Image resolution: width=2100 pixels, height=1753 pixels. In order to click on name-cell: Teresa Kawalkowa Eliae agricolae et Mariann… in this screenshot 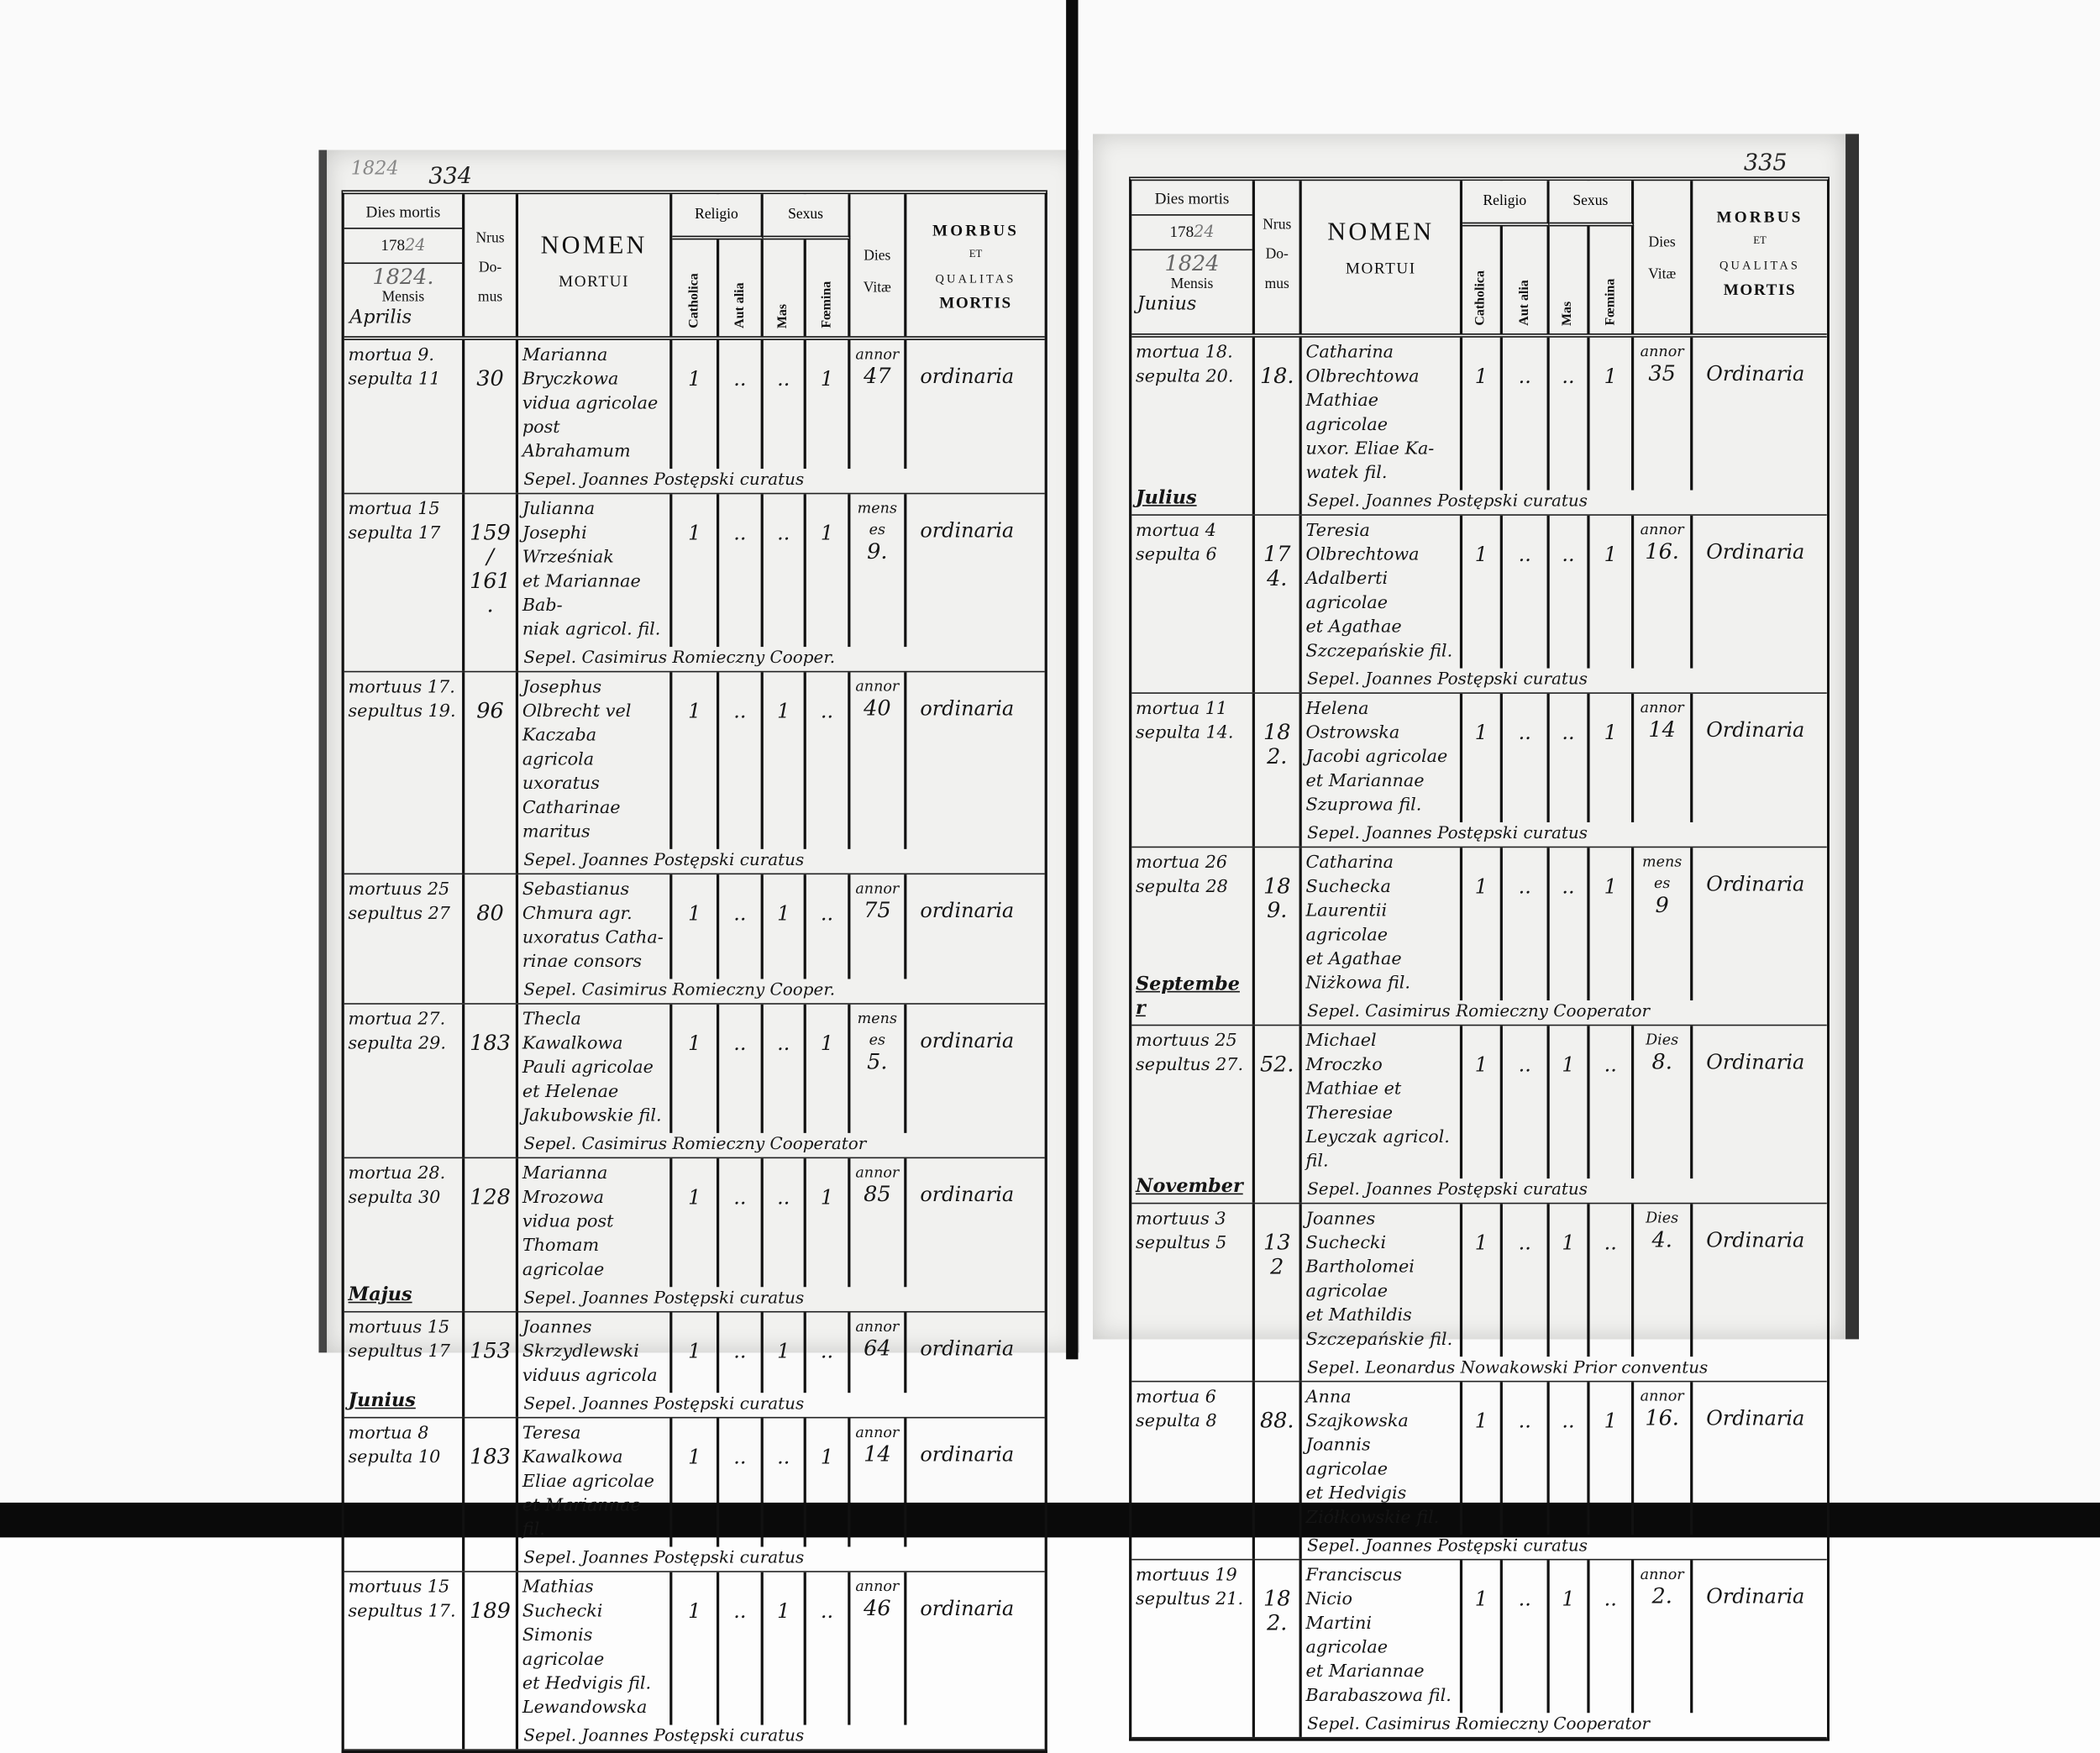, I will do `click(595, 1482)`.